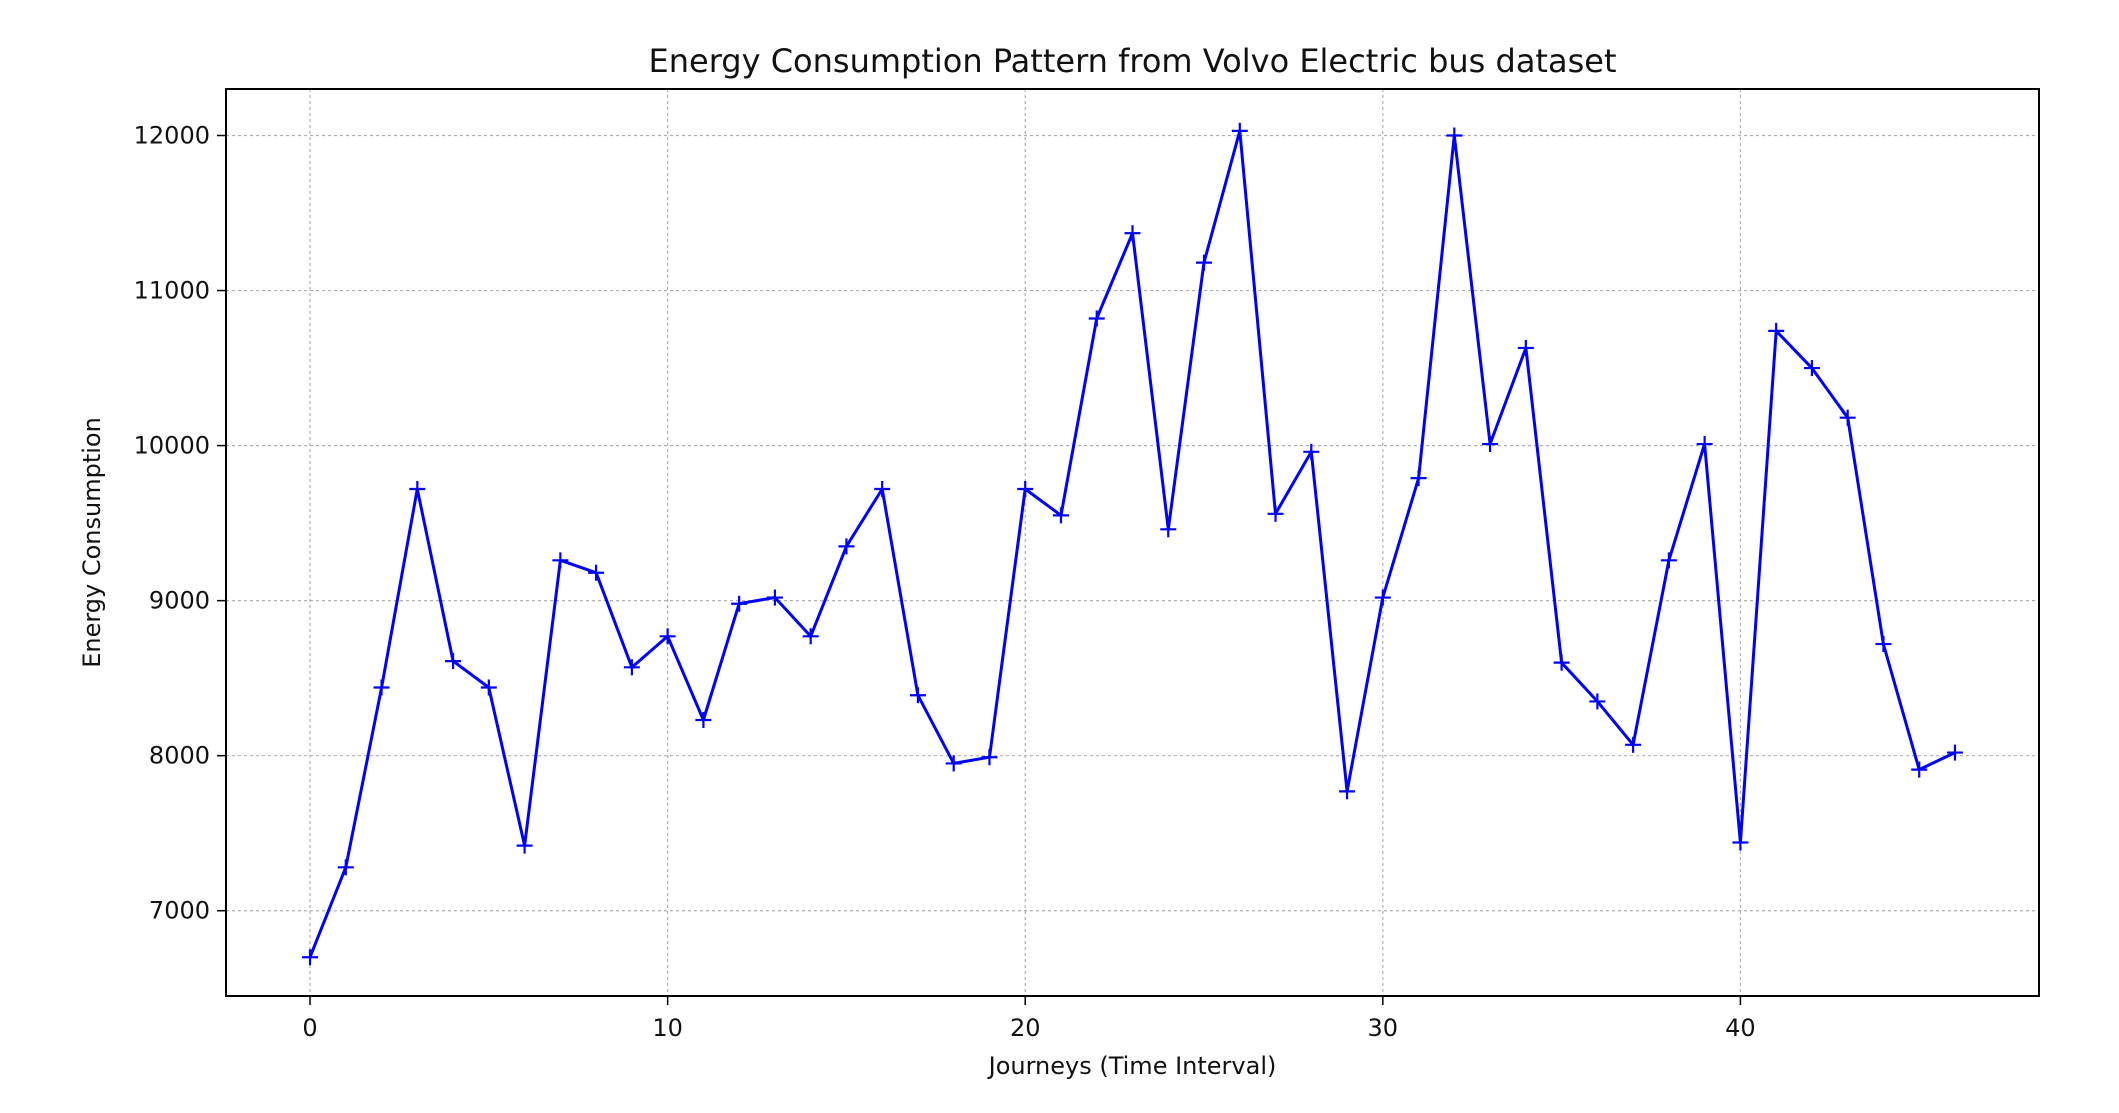 The height and width of the screenshot is (1113, 2119). What do you see at coordinates (1132, 1066) in the screenshot?
I see `x-axis-label: Journeys (Time Interval)` at bounding box center [1132, 1066].